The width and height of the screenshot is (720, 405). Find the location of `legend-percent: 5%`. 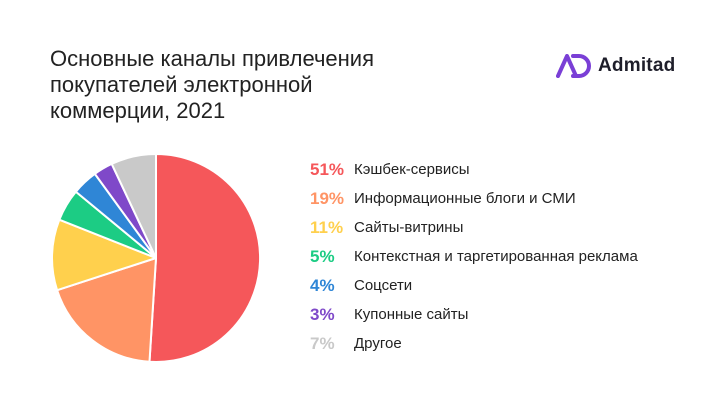

legend-percent: 5% is located at coordinates (322, 256).